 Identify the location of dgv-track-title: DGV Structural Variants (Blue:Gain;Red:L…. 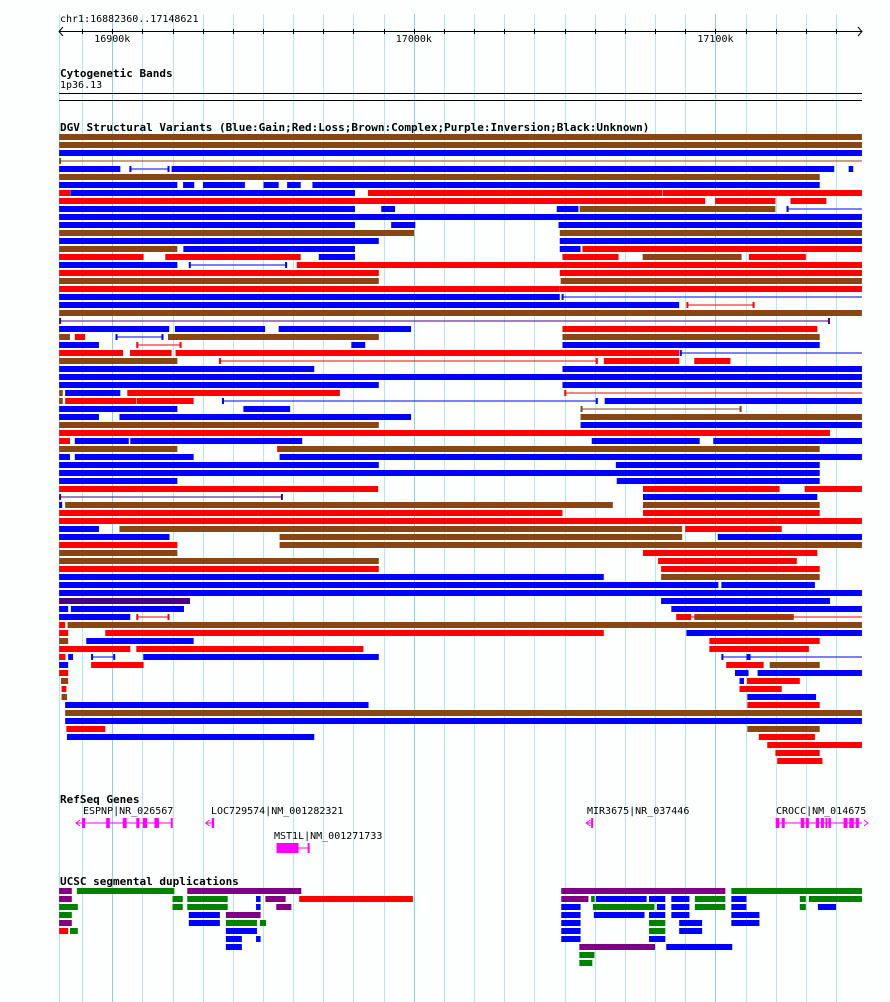
(355, 127).